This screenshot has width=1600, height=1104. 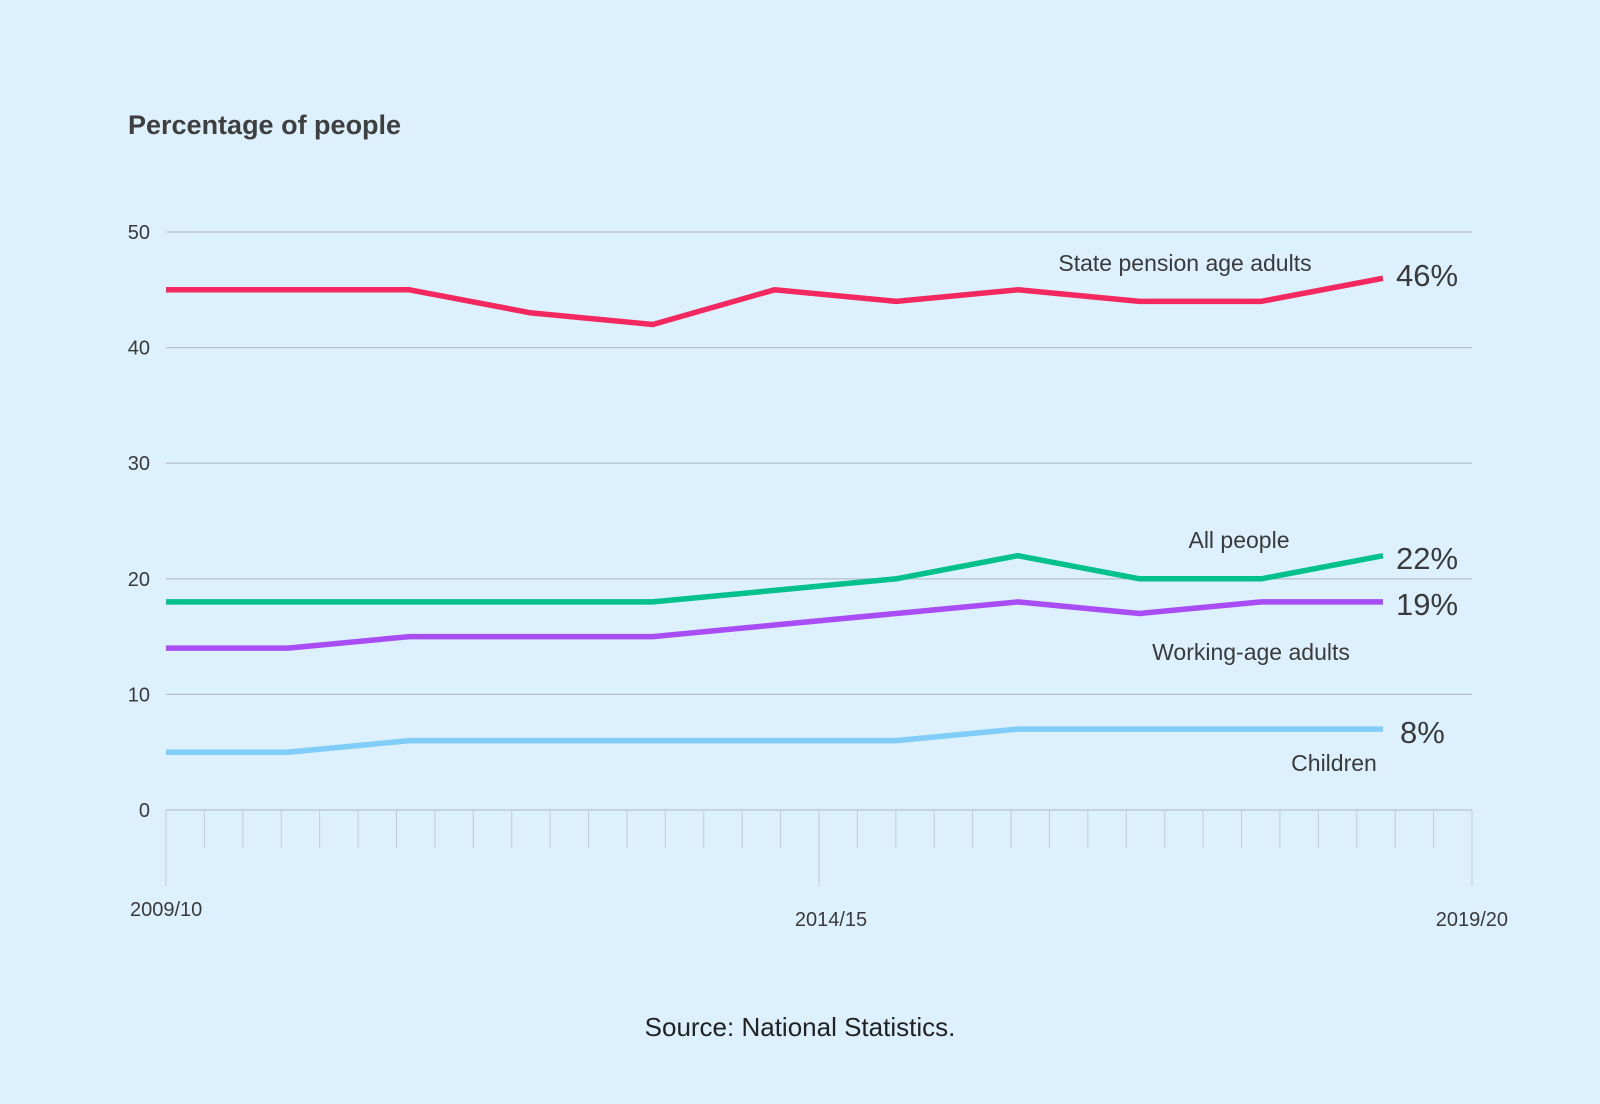 I want to click on y-tick-label: 0, so click(x=144, y=811).